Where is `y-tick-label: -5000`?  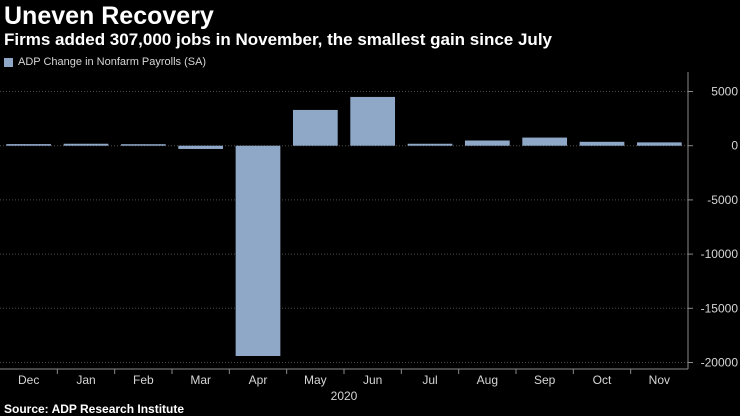
y-tick-label: -5000 is located at coordinates (722, 200).